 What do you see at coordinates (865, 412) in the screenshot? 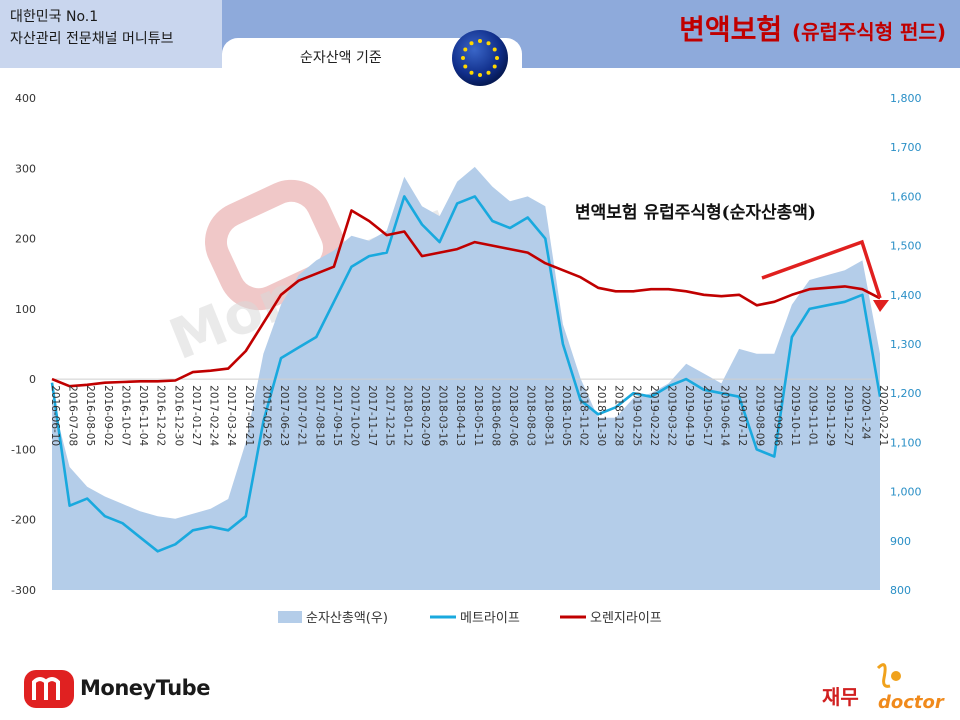
I see `x-tick-label: 2020-1-24` at bounding box center [865, 412].